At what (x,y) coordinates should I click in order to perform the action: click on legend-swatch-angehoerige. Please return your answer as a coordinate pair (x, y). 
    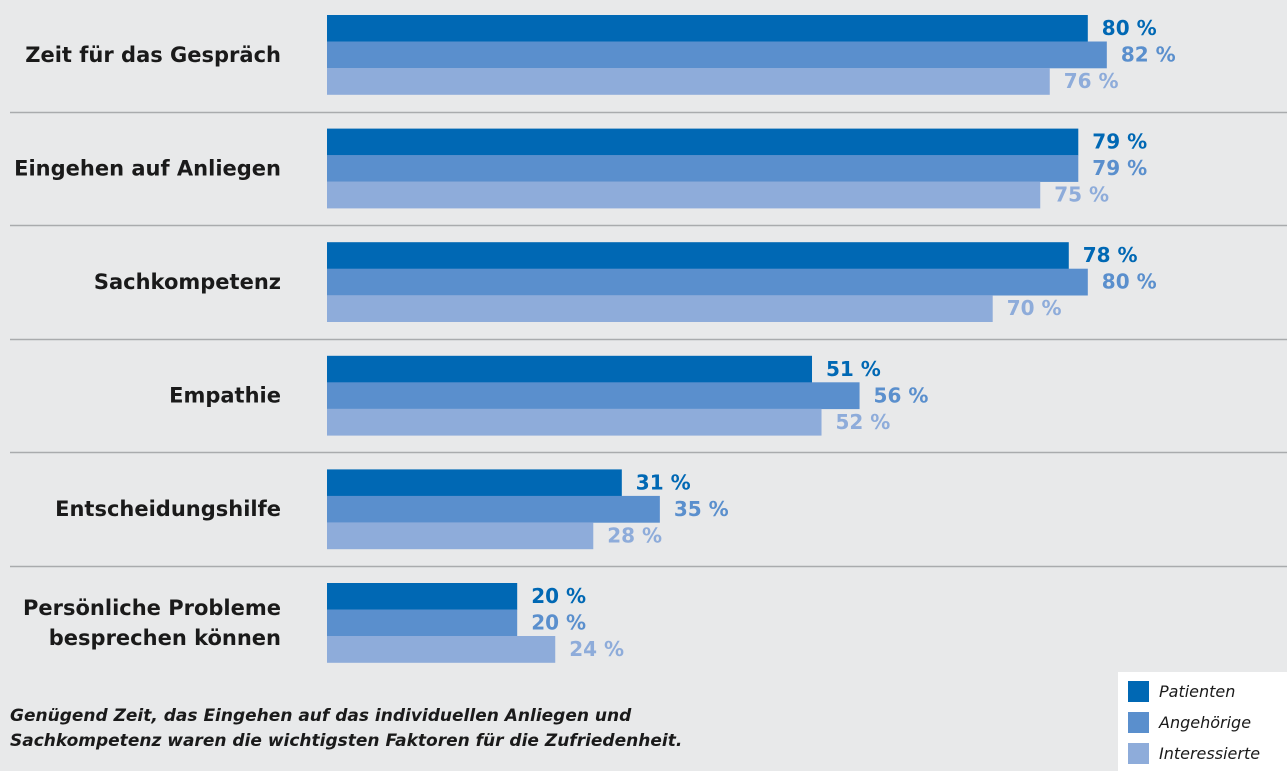
    Looking at the image, I should click on (1138, 722).